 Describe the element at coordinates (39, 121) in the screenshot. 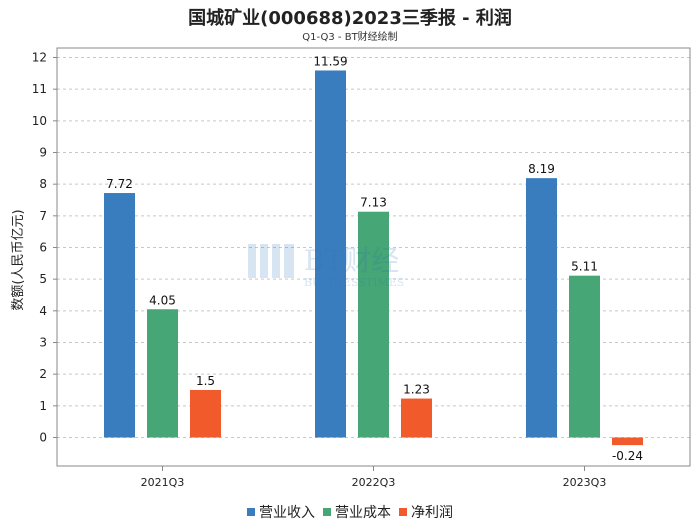

I see `y-tick-label: 10` at that location.